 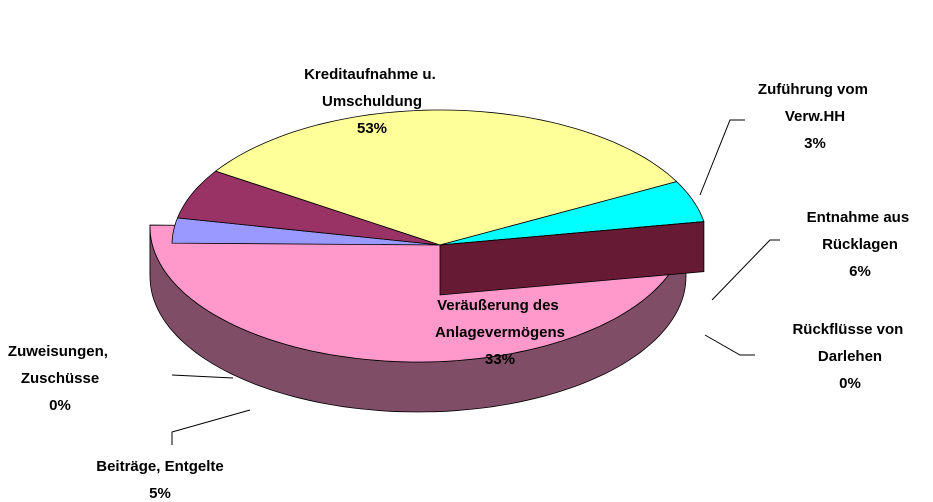 What do you see at coordinates (60, 378) in the screenshot?
I see `label-line: Zuschüsse` at bounding box center [60, 378].